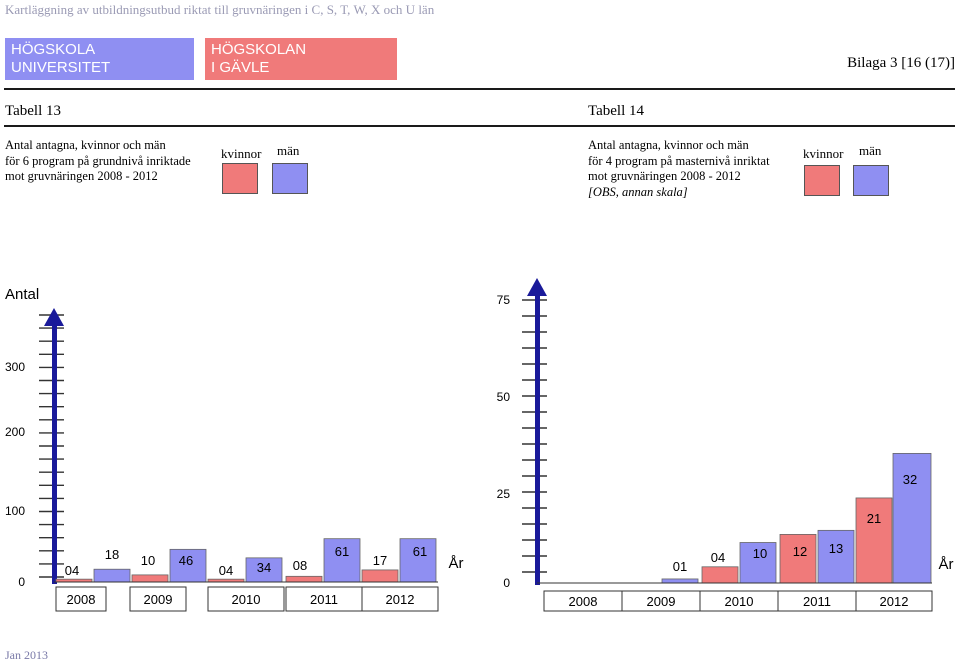 The height and width of the screenshot is (663, 959). What do you see at coordinates (822, 180) in the screenshot?
I see `right-legend-kvinnor-swatch` at bounding box center [822, 180].